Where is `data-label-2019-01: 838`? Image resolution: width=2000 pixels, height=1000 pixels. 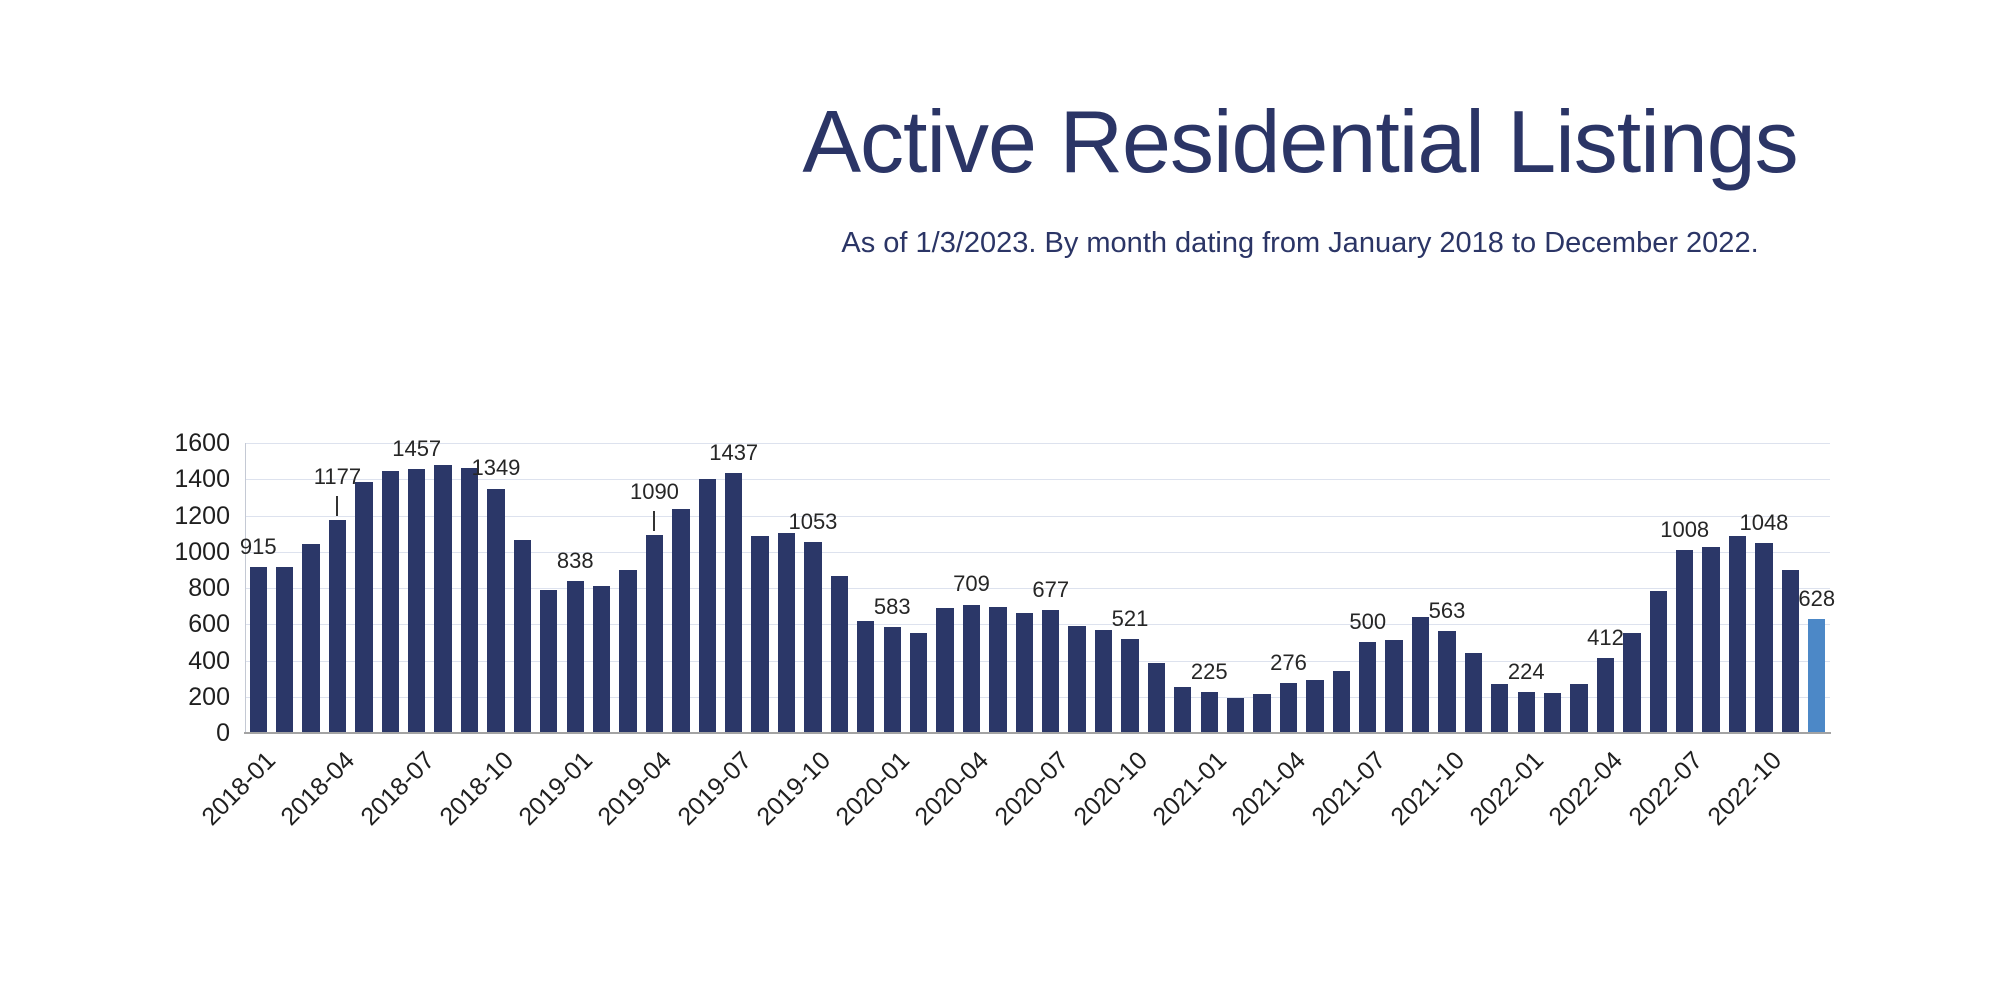 data-label-2019-01: 838 is located at coordinates (575, 561).